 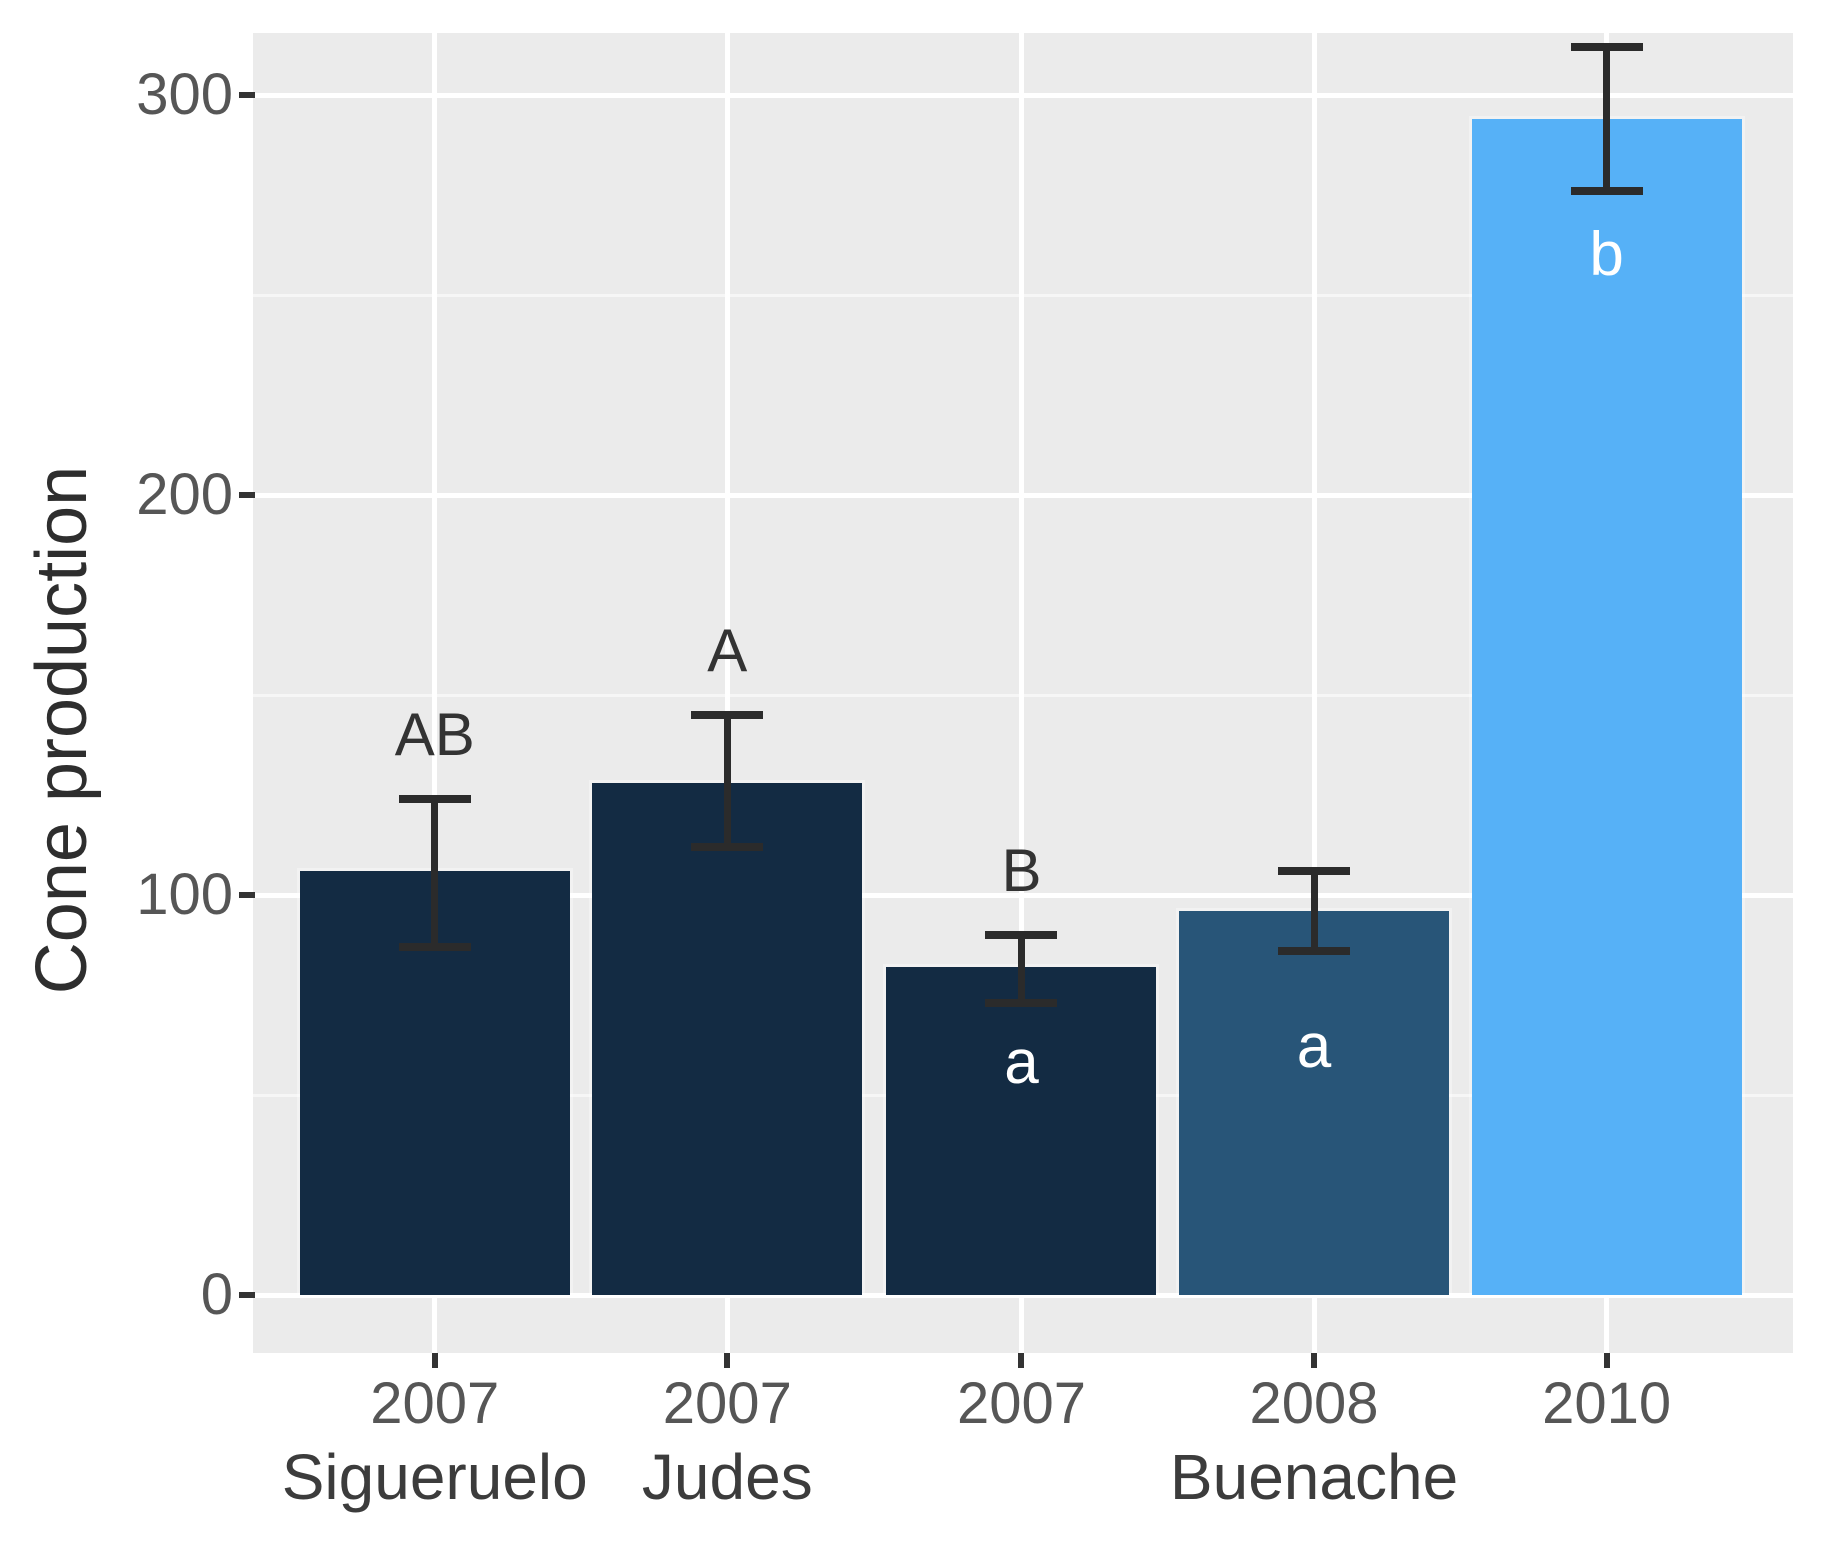 I want to click on x-tick-label: 2010, so click(x=1607, y=1403).